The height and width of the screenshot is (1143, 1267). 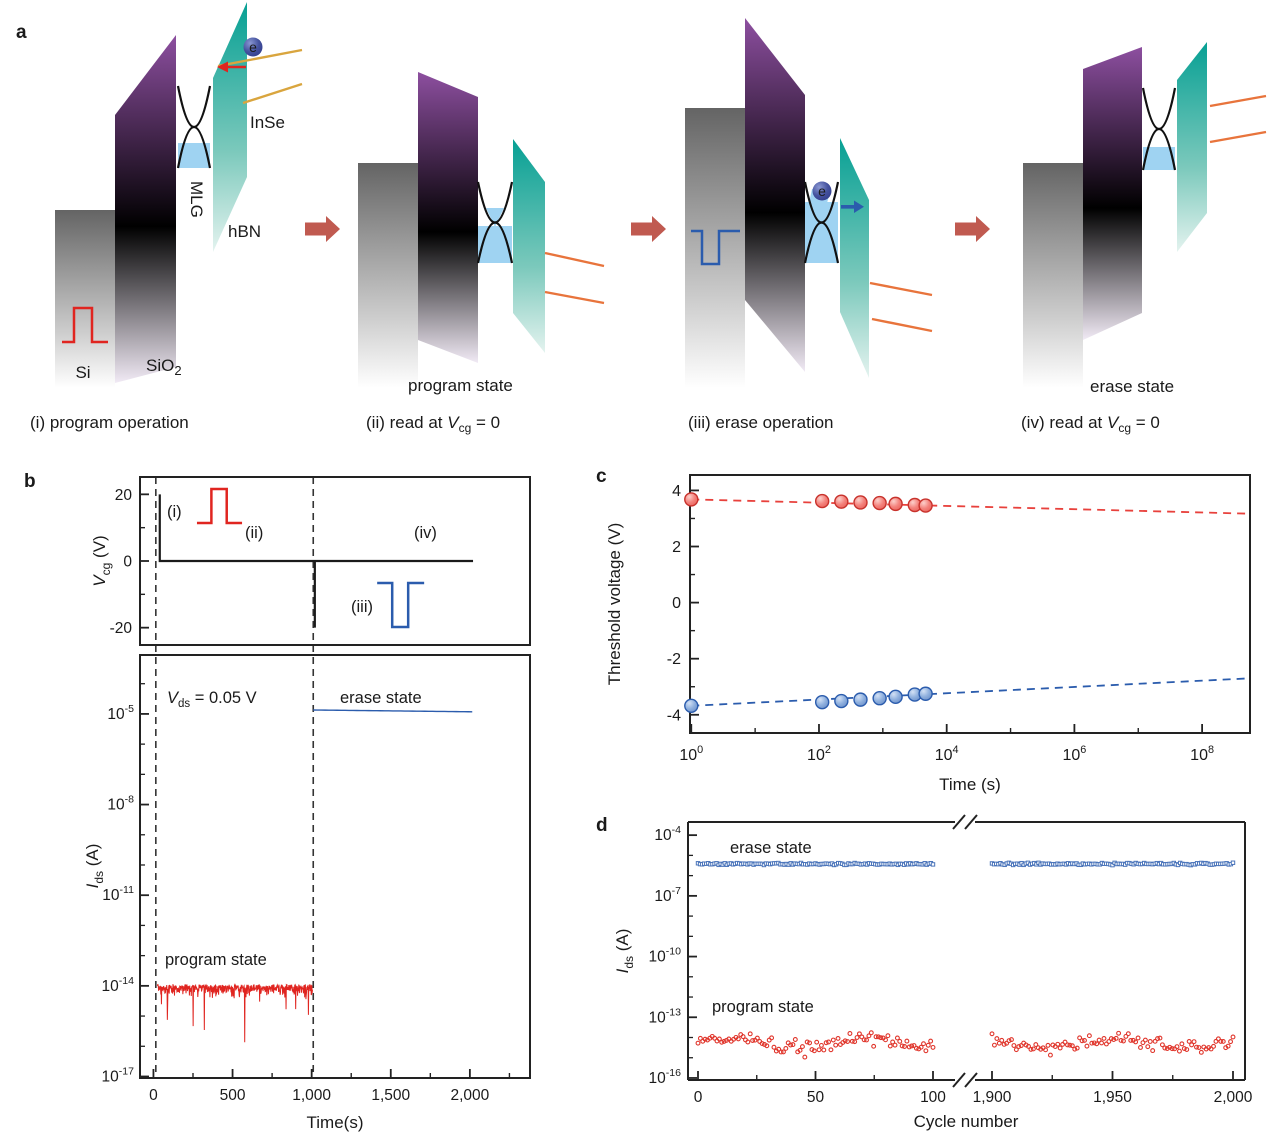 I want to click on panel-label-a: a, so click(x=21, y=32).